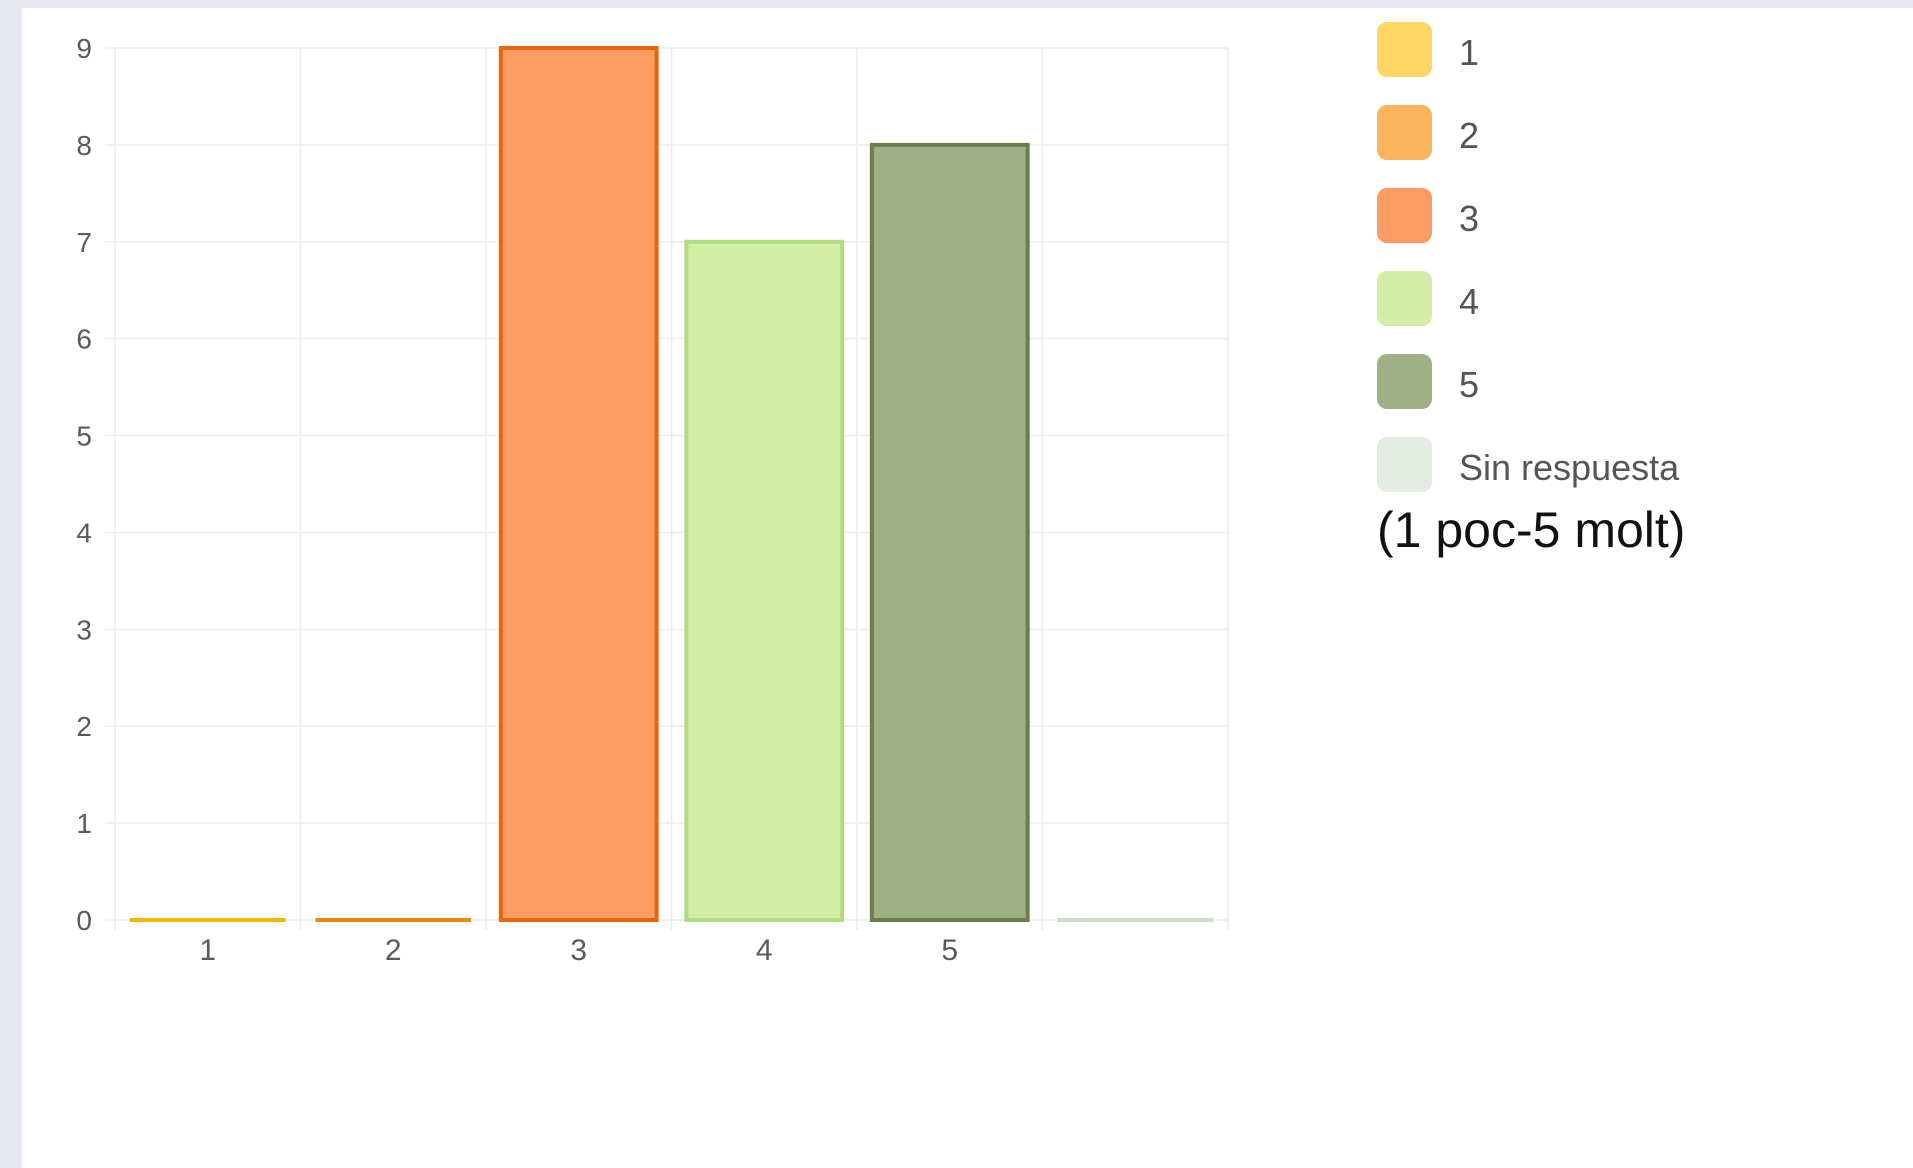 The image size is (1913, 1168). Describe the element at coordinates (207, 950) in the screenshot. I see `x-tick-label: 1` at that location.